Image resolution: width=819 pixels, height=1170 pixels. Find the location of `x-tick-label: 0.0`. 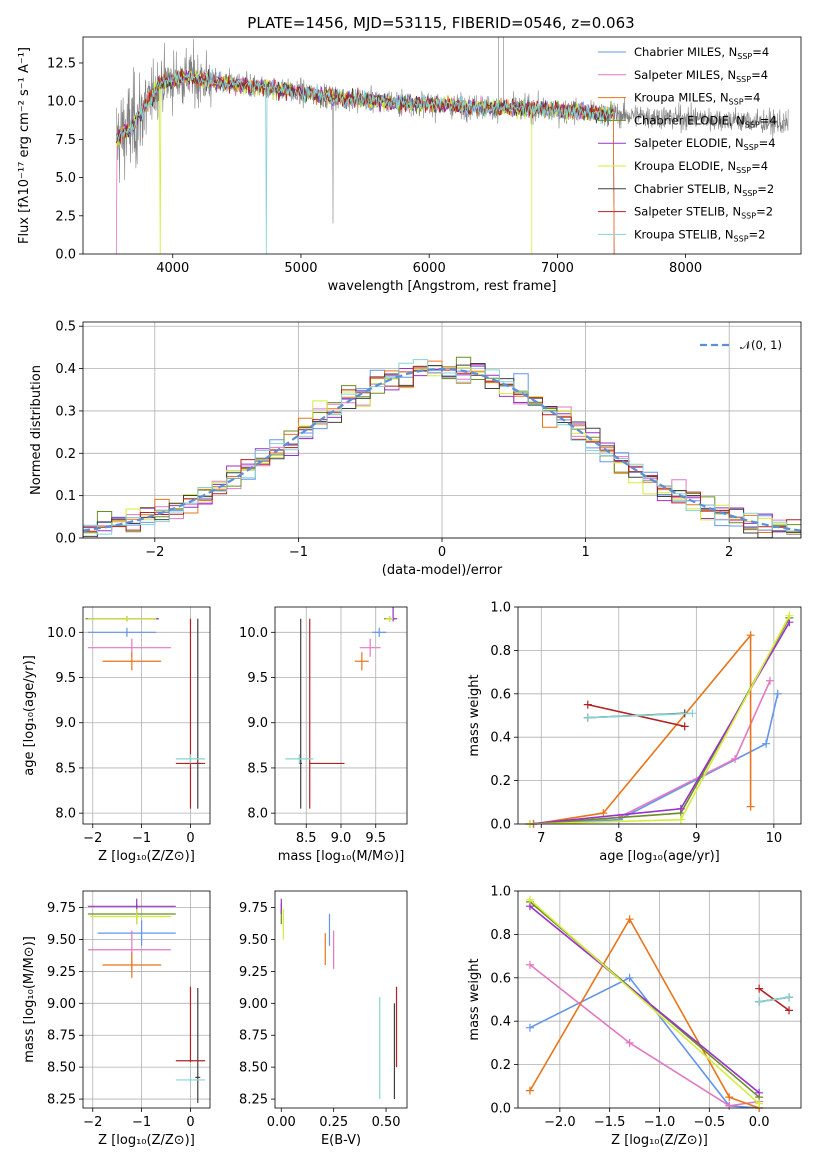

x-tick-label: 0.0 is located at coordinates (759, 1122).